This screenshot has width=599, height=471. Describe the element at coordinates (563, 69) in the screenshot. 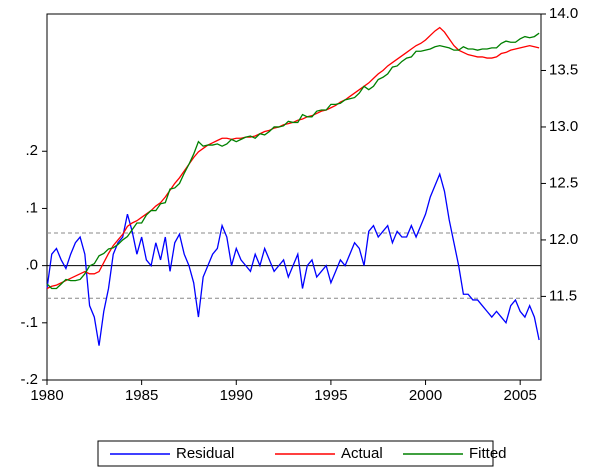

I see `y2-tick-label: 13.5` at that location.